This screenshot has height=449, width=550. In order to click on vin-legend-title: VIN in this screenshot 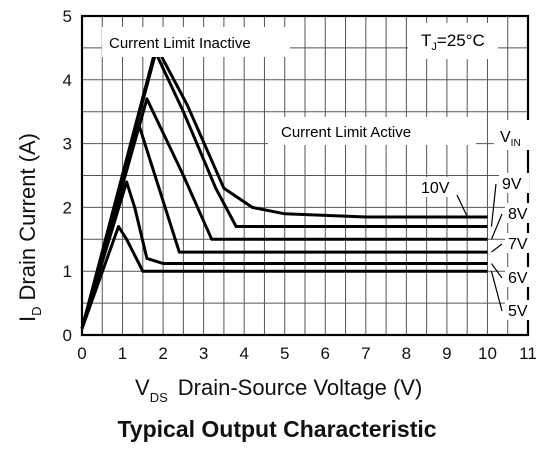, I will do `click(510, 139)`.